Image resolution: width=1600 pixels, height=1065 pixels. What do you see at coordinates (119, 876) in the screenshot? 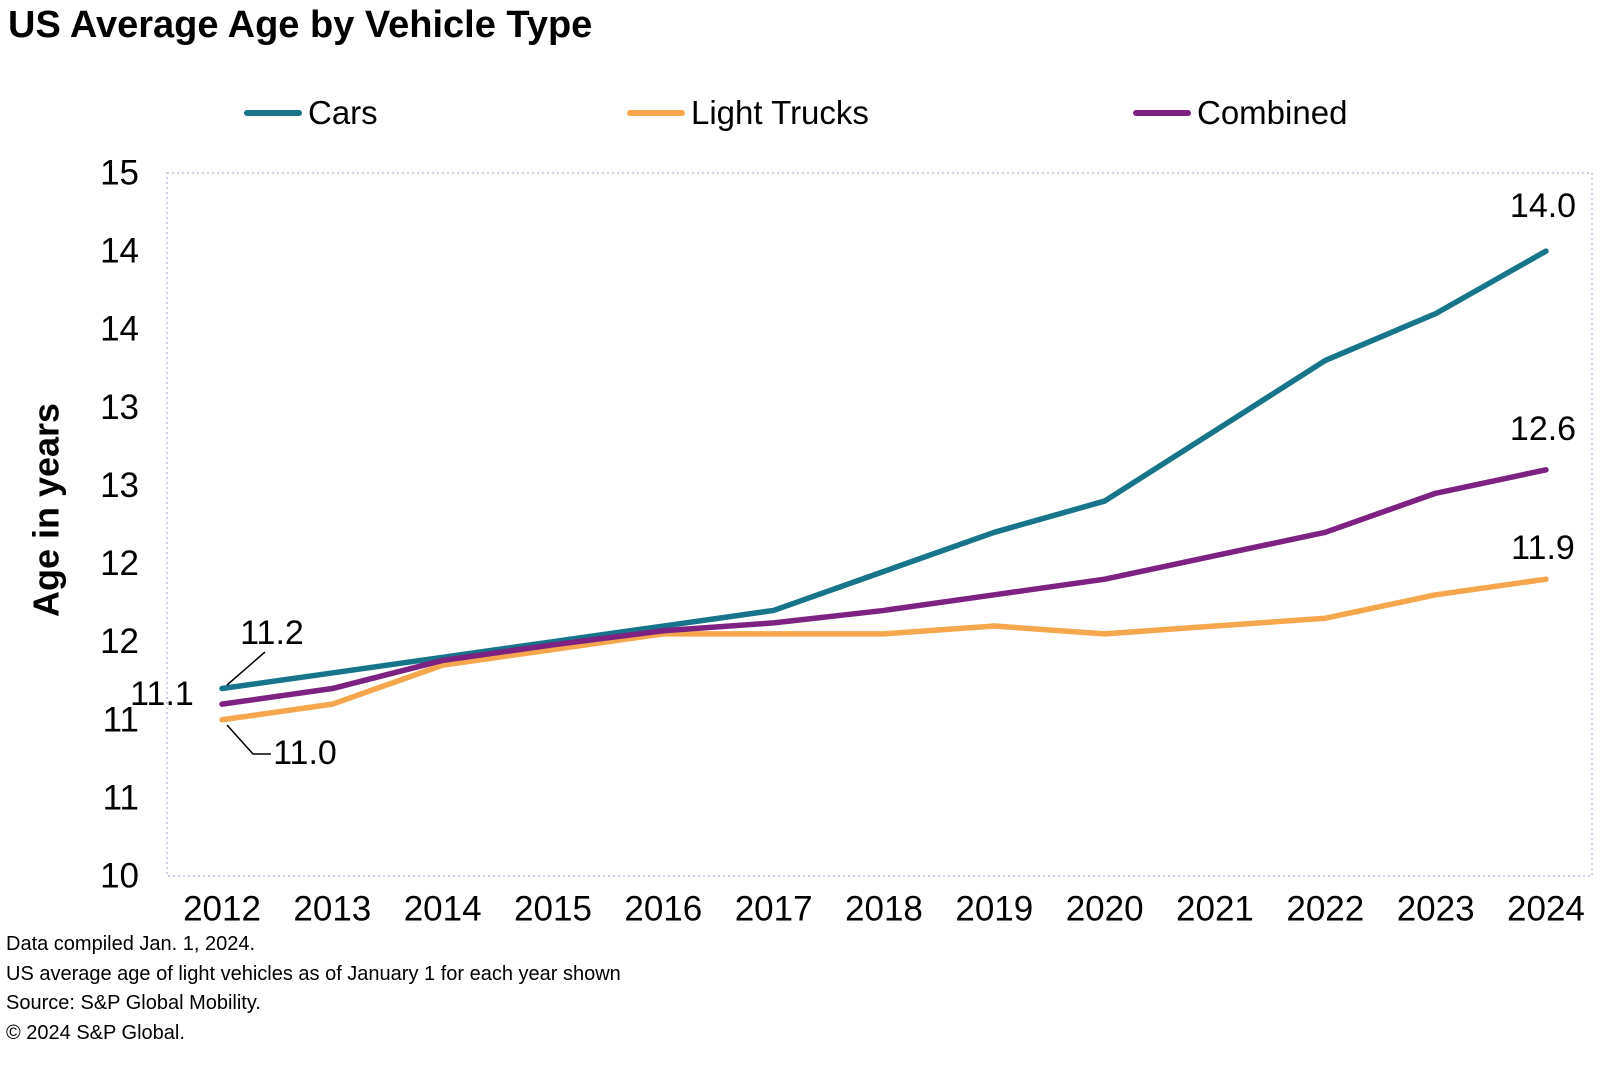
I see `y-tick-label: 10` at bounding box center [119, 876].